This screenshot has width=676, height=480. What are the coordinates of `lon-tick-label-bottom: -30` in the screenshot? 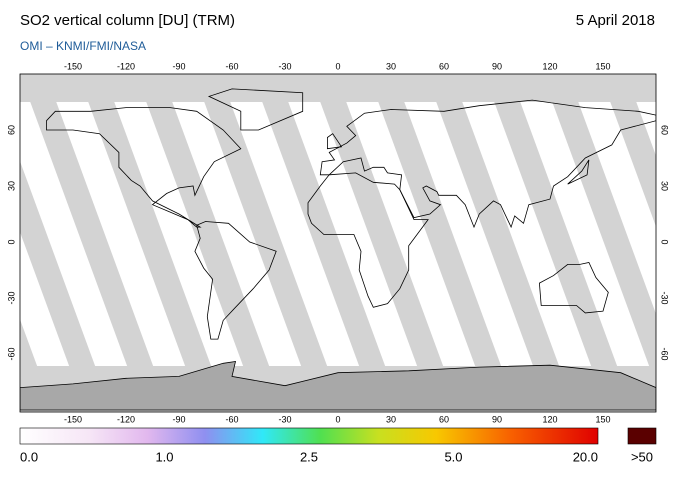 It's located at (284, 419).